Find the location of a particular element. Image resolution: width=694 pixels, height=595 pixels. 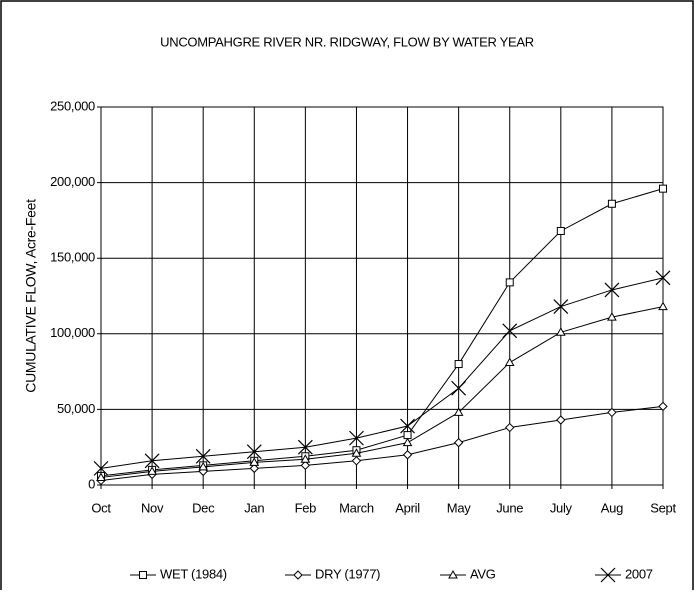

y-axis-label: CUMULATIVE FLOW, Acre-Feet is located at coordinates (31, 296).